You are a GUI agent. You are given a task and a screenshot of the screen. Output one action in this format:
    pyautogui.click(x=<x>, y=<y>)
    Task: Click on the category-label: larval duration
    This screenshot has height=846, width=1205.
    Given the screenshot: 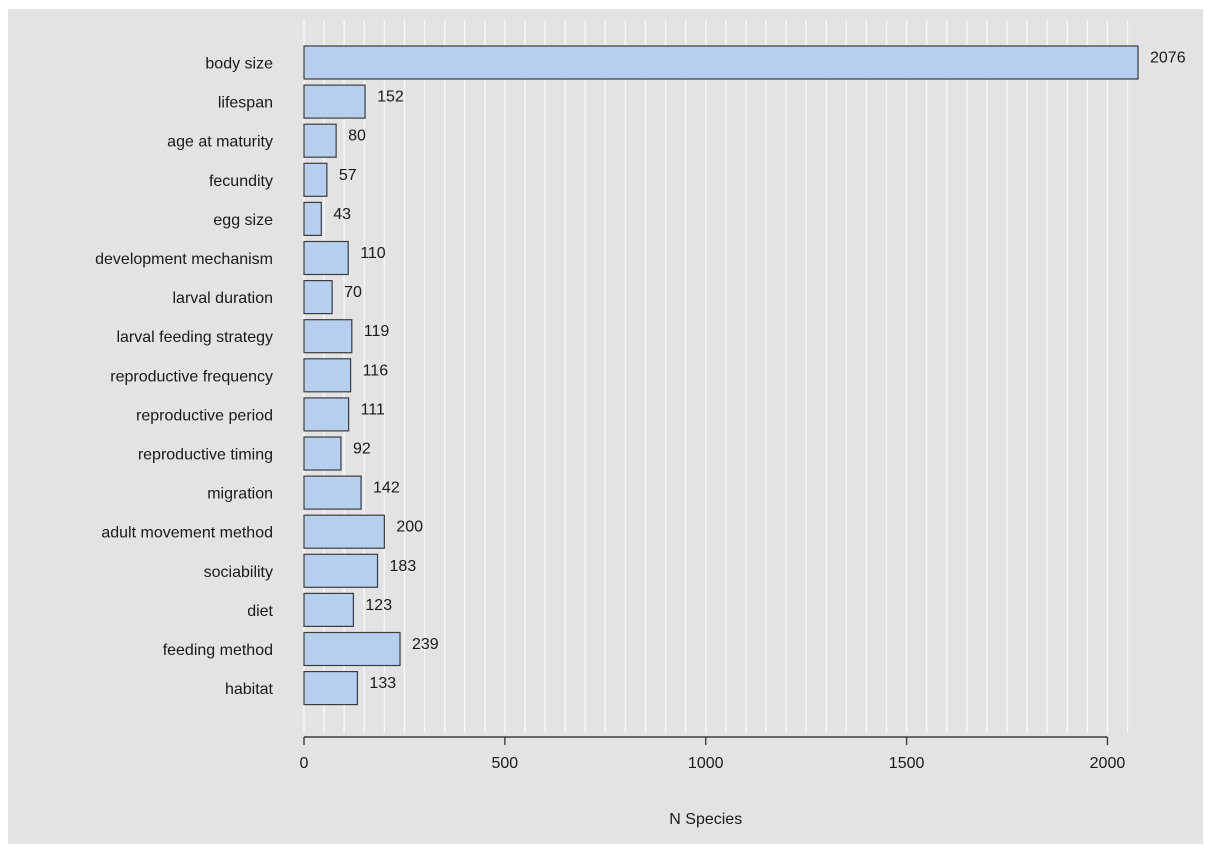 What is the action you would take?
    pyautogui.click(x=223, y=298)
    